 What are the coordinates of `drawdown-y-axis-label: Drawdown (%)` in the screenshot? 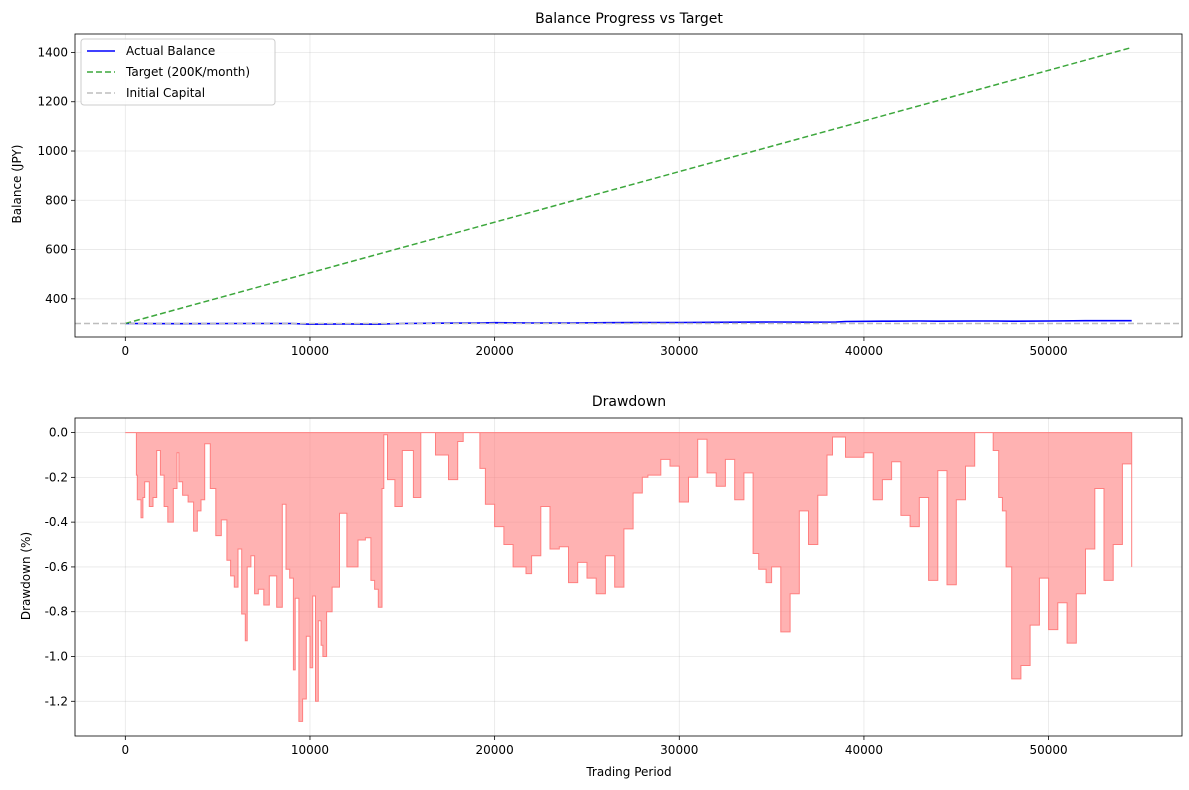 It's located at (26, 576).